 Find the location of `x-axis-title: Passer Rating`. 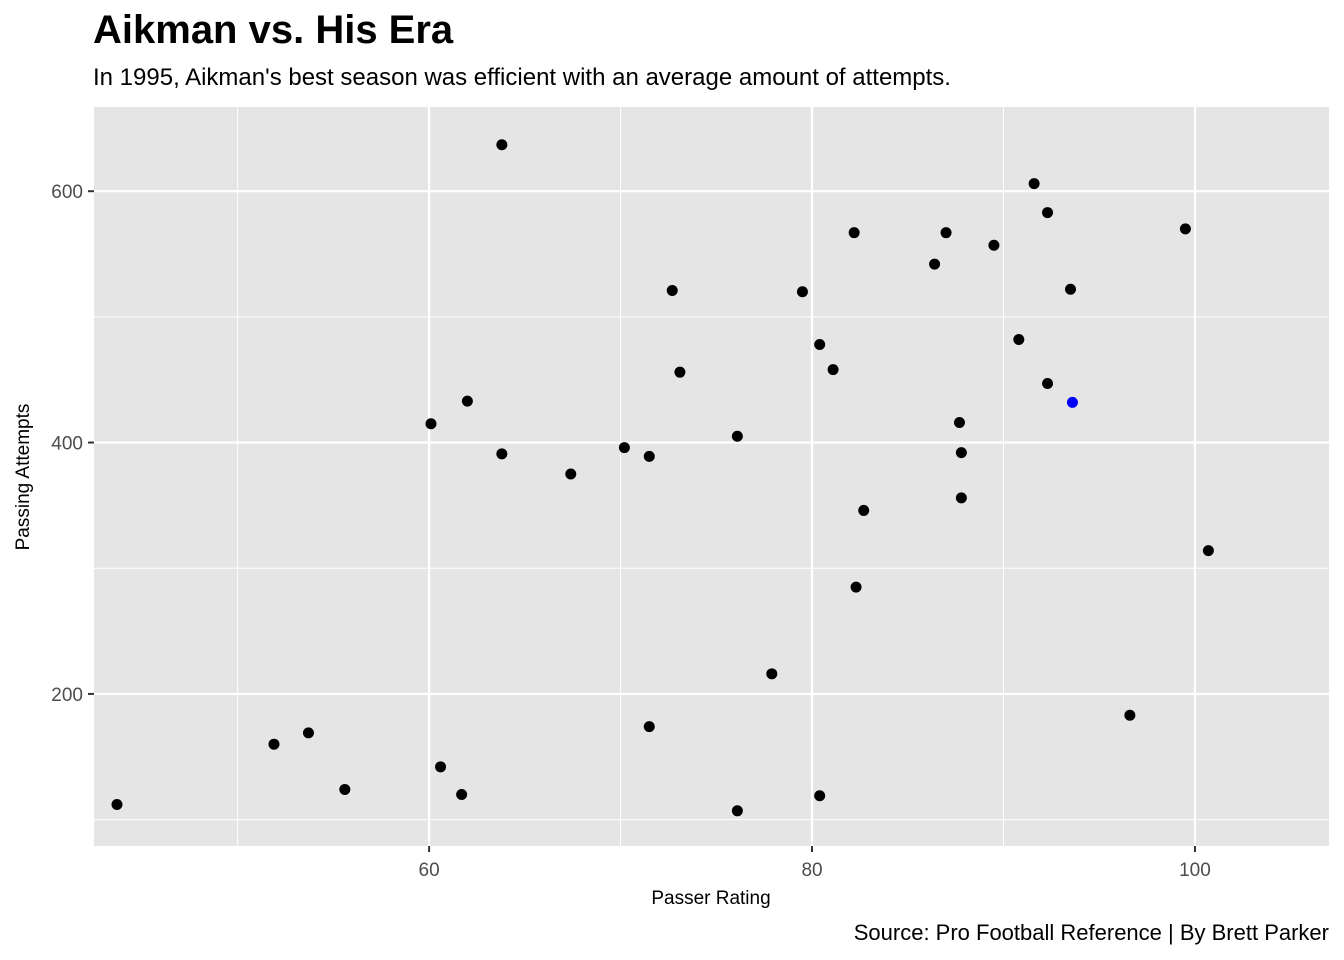

x-axis-title: Passer Rating is located at coordinates (710, 898).